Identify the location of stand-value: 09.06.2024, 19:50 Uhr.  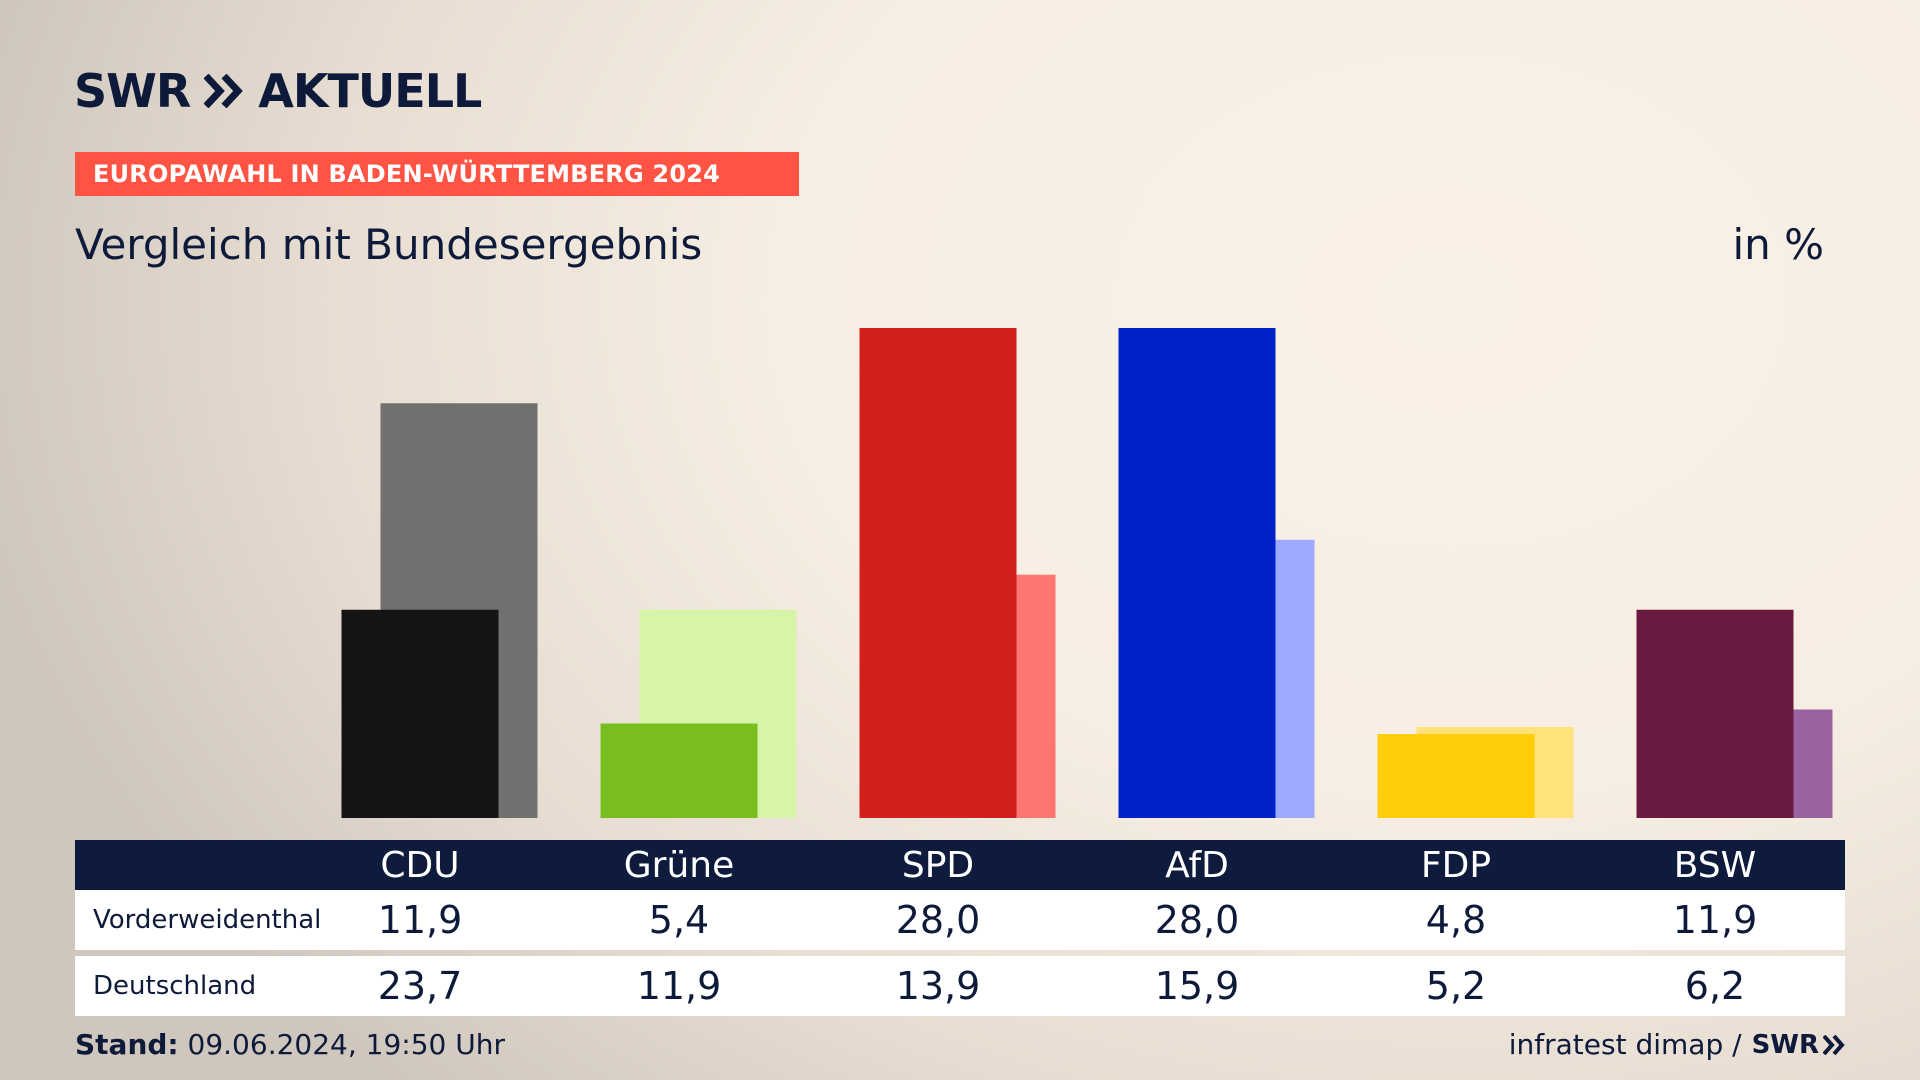
(346, 1044).